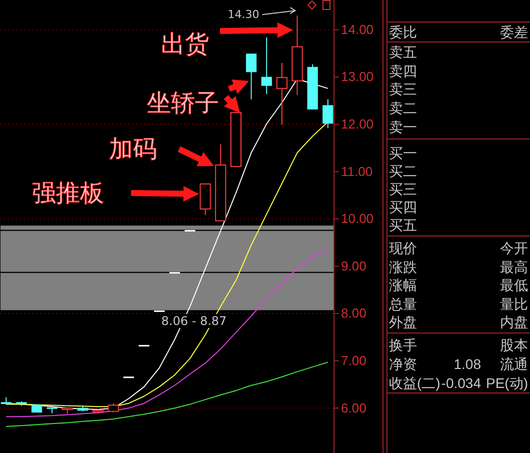 This screenshot has width=530, height=453. What do you see at coordinates (357, 218) in the screenshot?
I see `y-tick-label: 10.00` at bounding box center [357, 218].